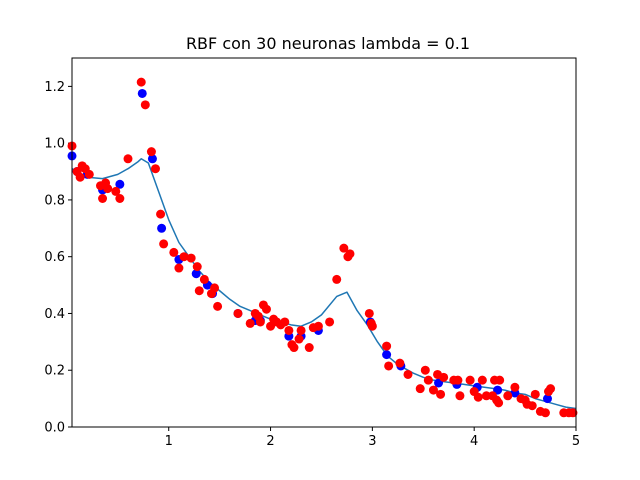 The width and height of the screenshot is (640, 480). Describe the element at coordinates (54, 257) in the screenshot. I see `y-tick-label: 0.6` at that location.